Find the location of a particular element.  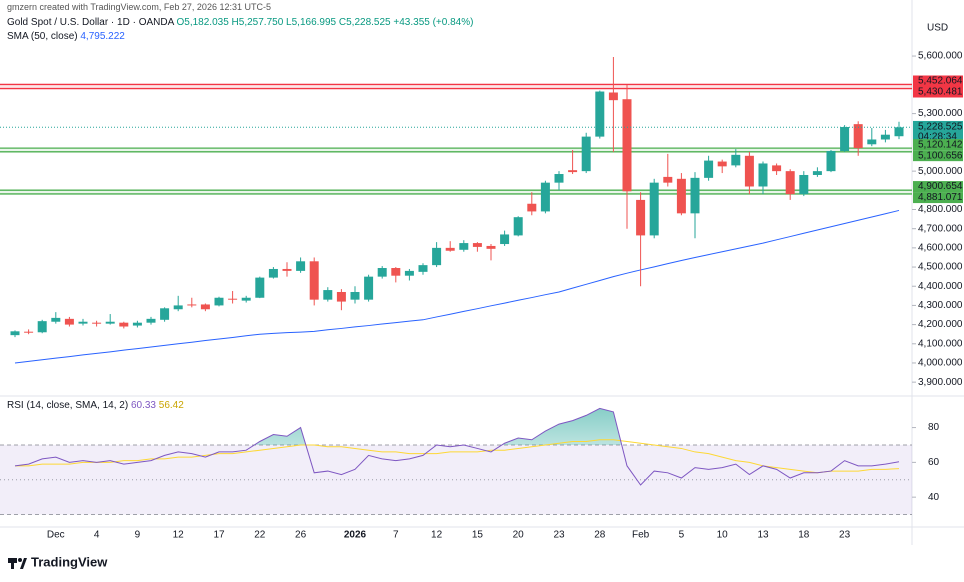

y-tick-label: 40 is located at coordinates (934, 497).